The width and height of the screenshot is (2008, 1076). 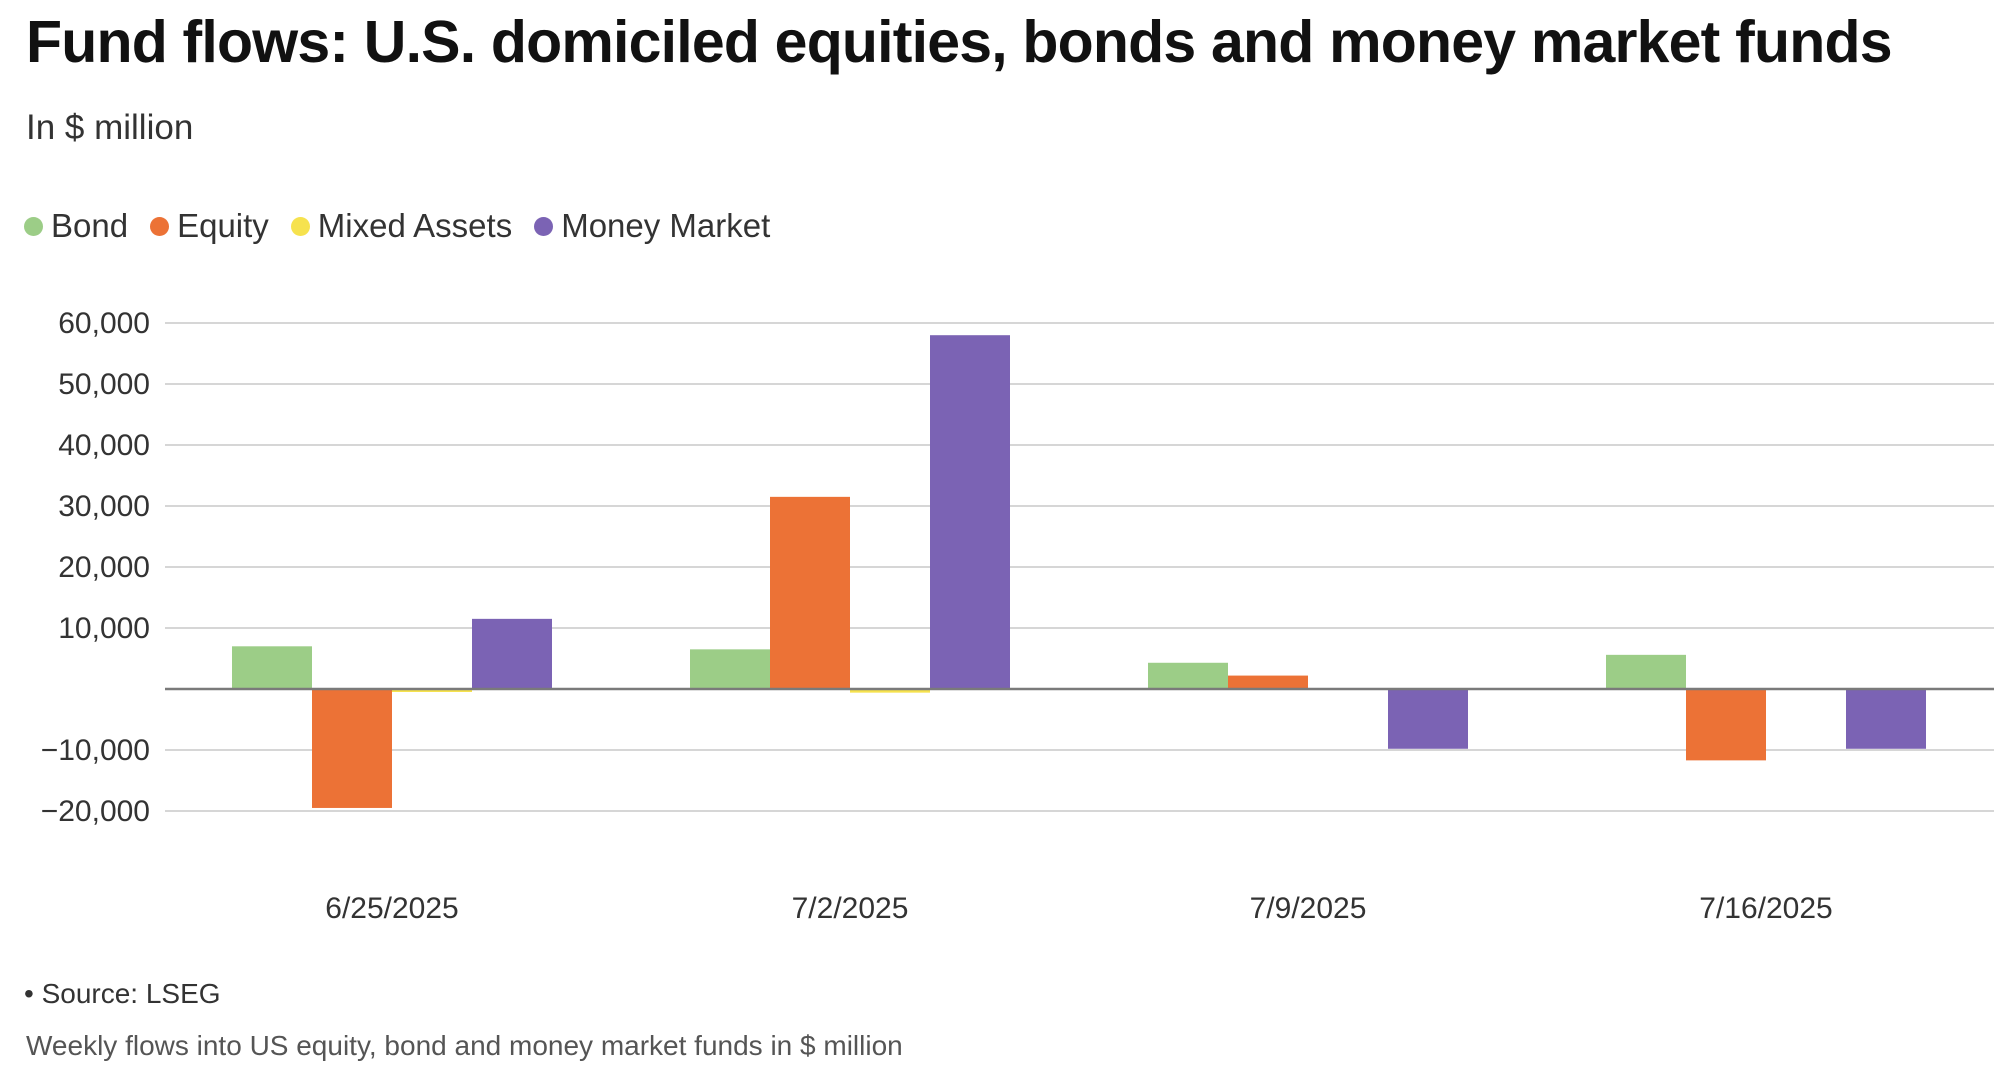 I want to click on y-tick-label: 50,000, so click(x=104, y=384).